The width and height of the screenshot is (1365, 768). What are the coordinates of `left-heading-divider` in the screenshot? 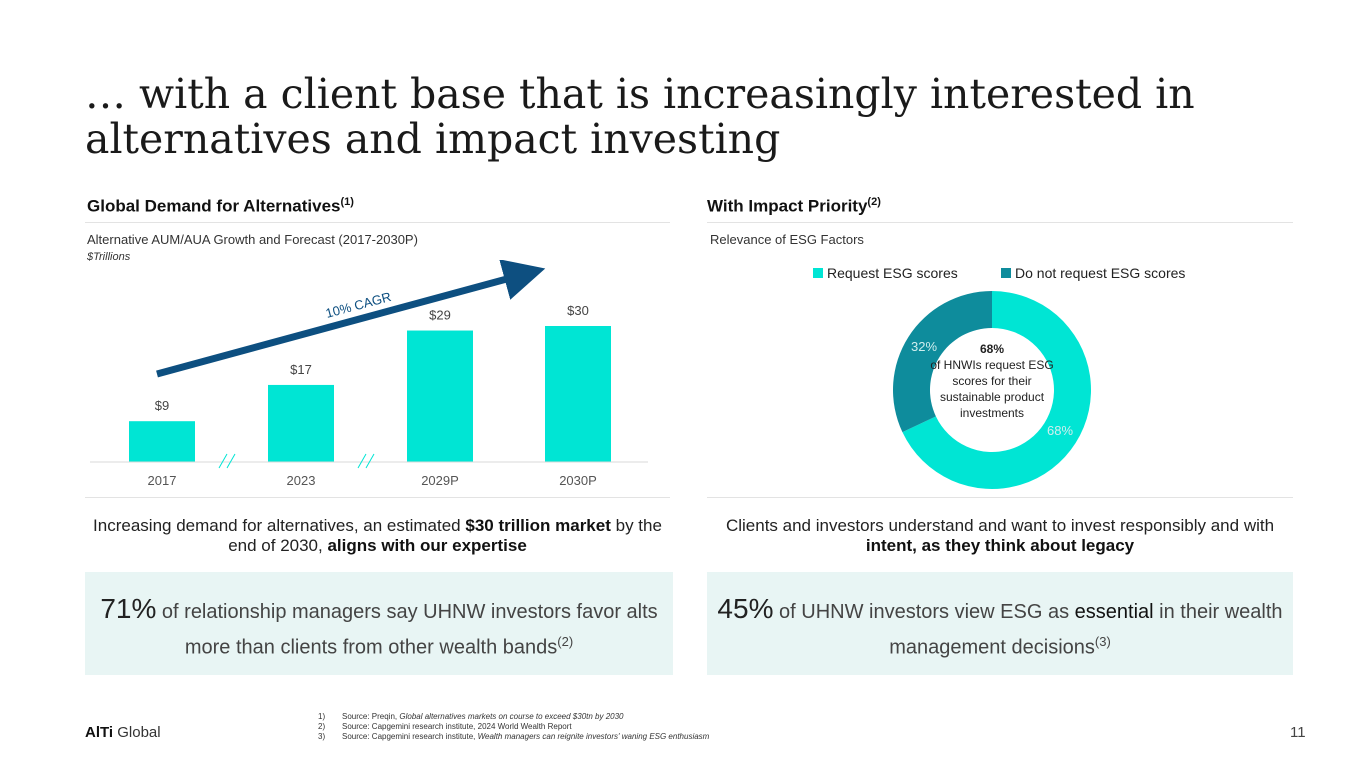 It's located at (377, 222).